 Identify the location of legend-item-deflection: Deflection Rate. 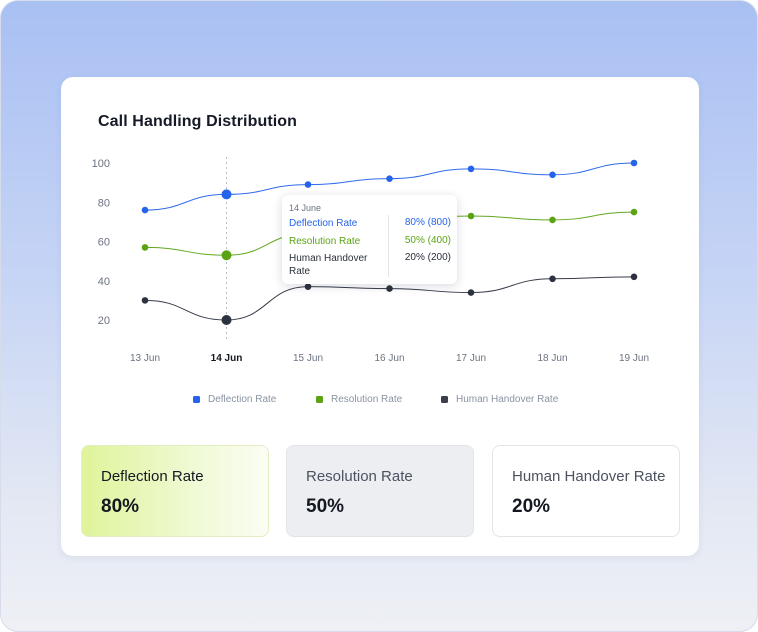
(234, 399).